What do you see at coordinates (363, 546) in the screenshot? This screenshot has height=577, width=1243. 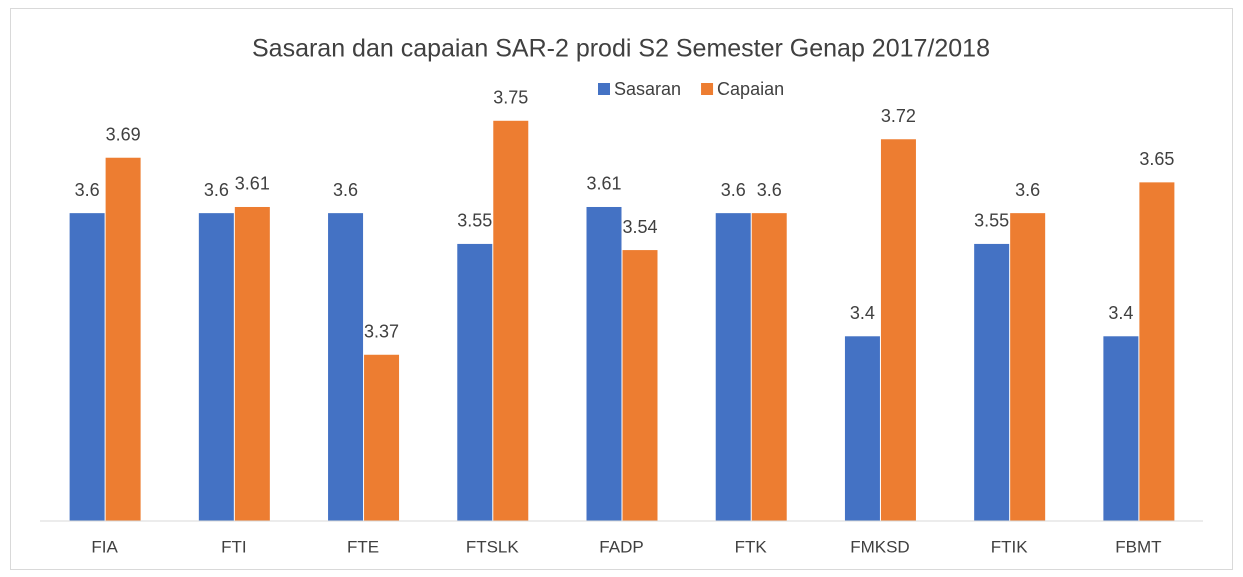 I see `x-tick-label: FTE` at bounding box center [363, 546].